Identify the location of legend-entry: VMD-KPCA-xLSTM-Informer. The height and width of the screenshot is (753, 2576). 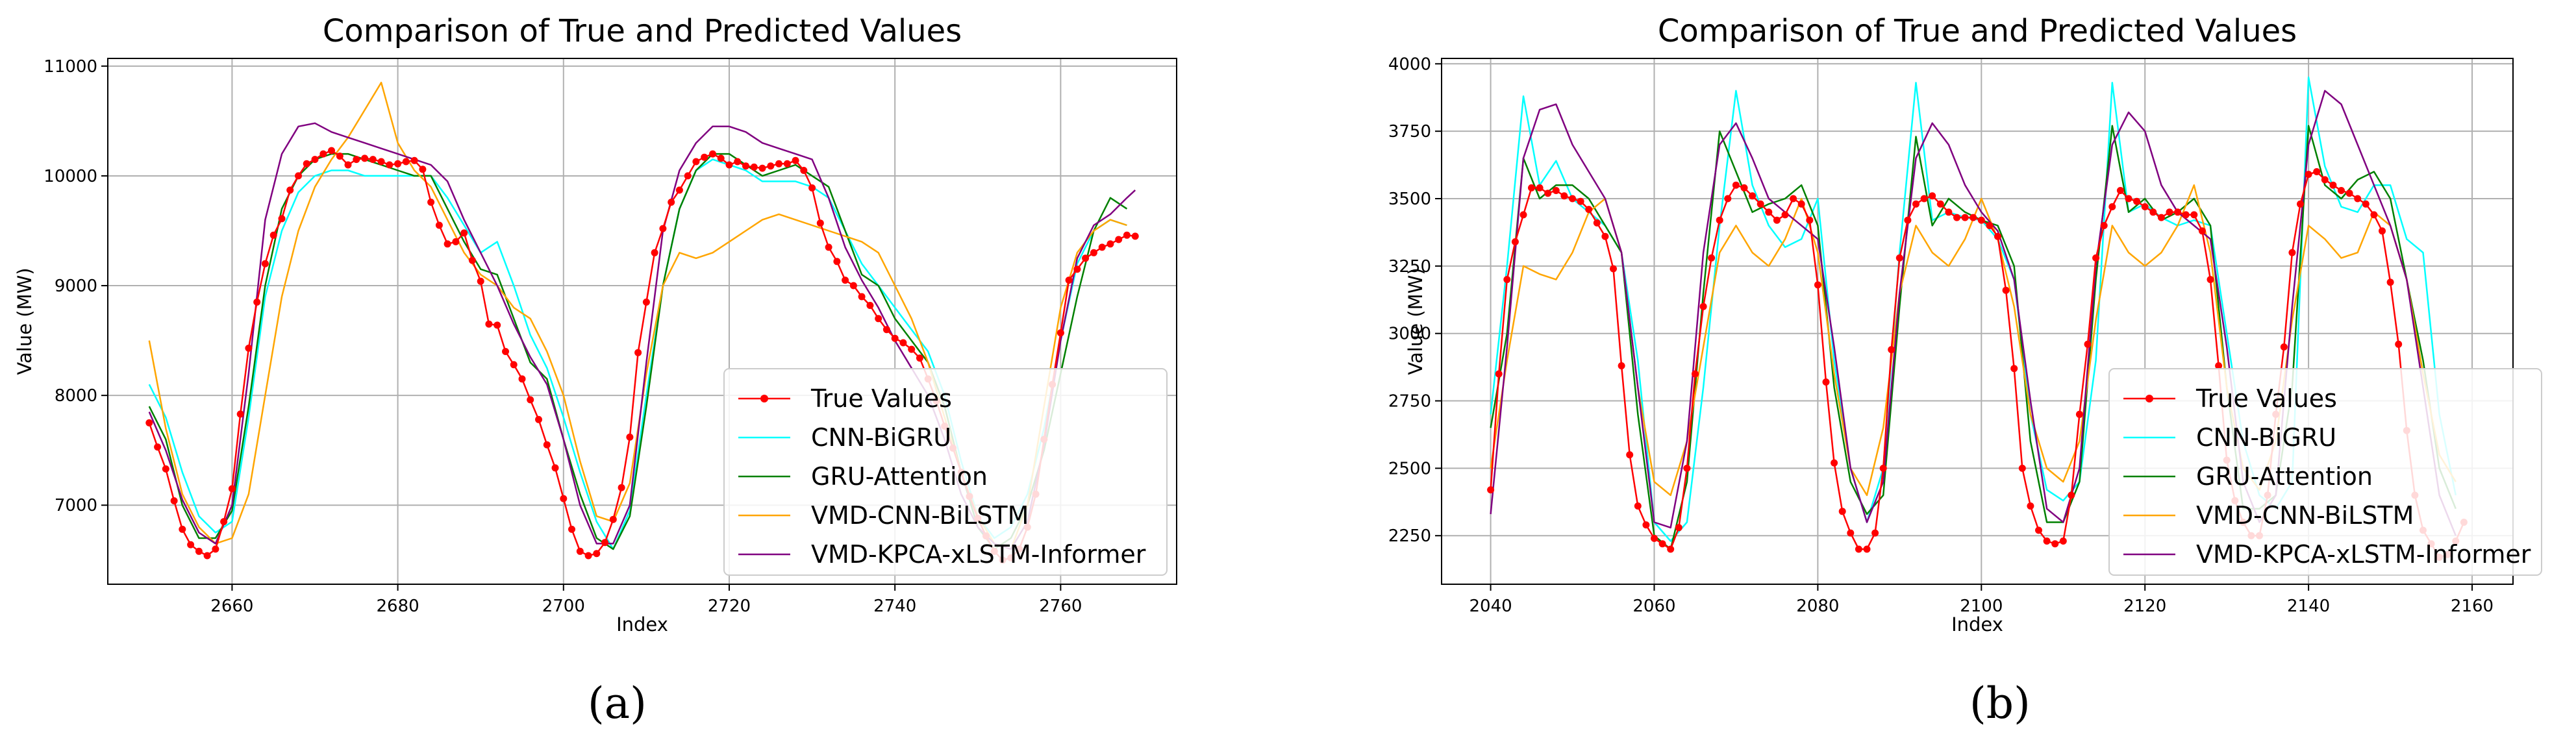
(942, 554).